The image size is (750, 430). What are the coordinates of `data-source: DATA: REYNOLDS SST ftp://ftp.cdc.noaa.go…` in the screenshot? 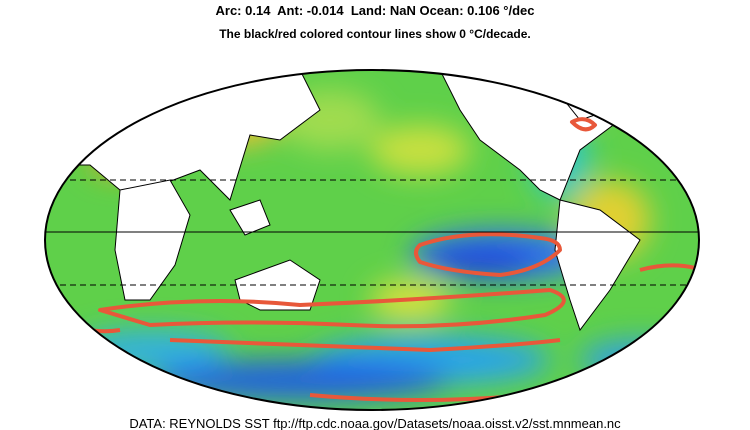 It's located at (375, 423).